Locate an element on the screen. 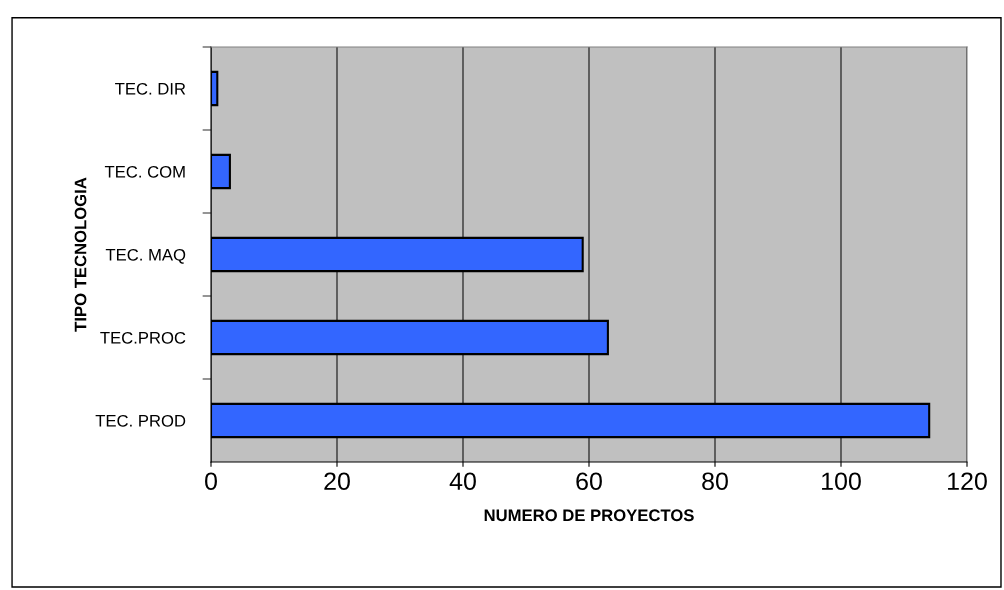 The height and width of the screenshot is (590, 1004). y-tick-label: TEC. MAQ is located at coordinates (145, 256).